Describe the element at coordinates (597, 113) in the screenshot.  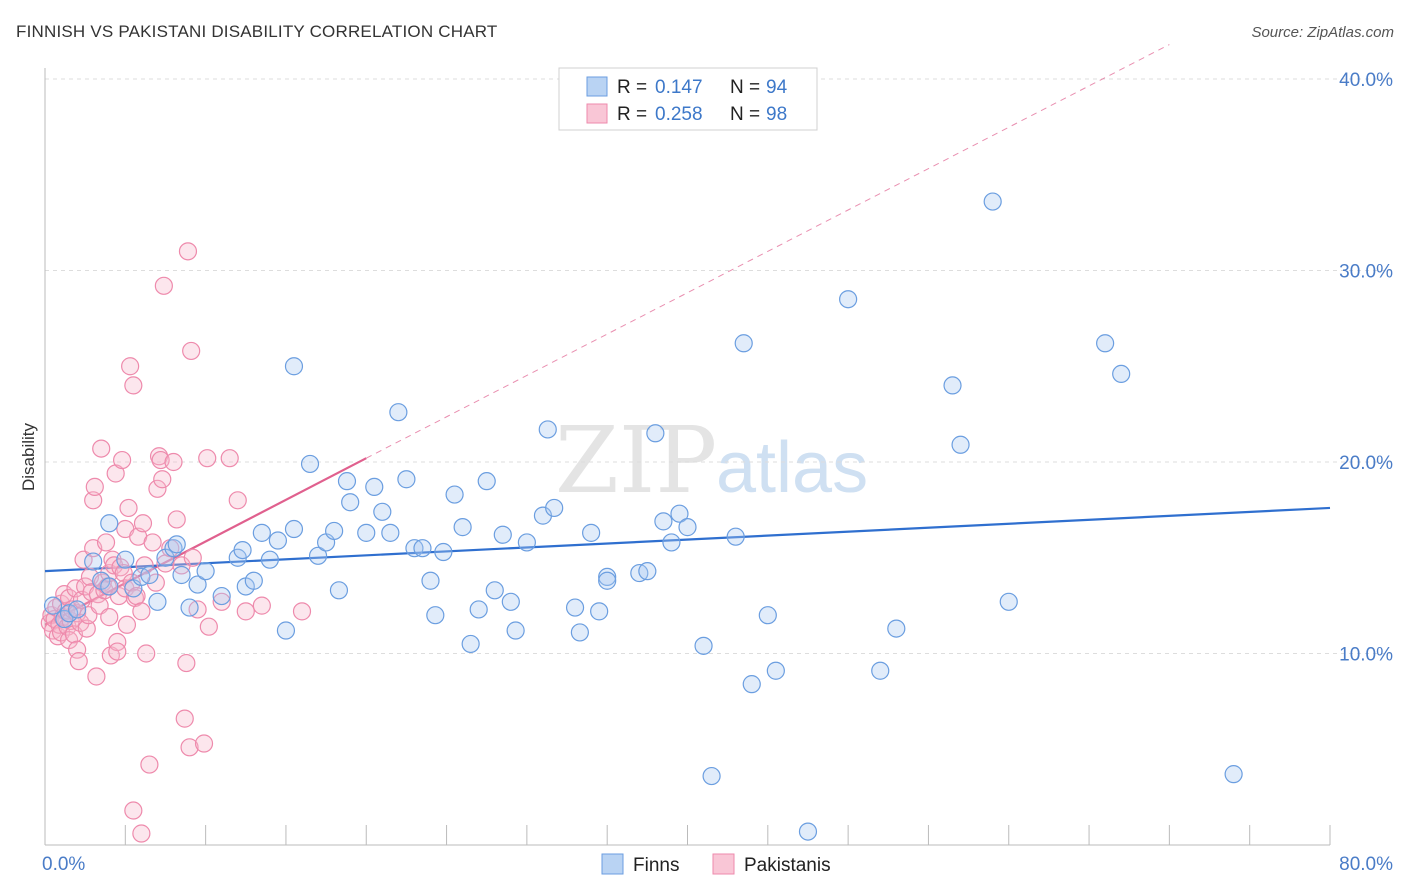
I see `legend-swatch-pakistanis` at that location.